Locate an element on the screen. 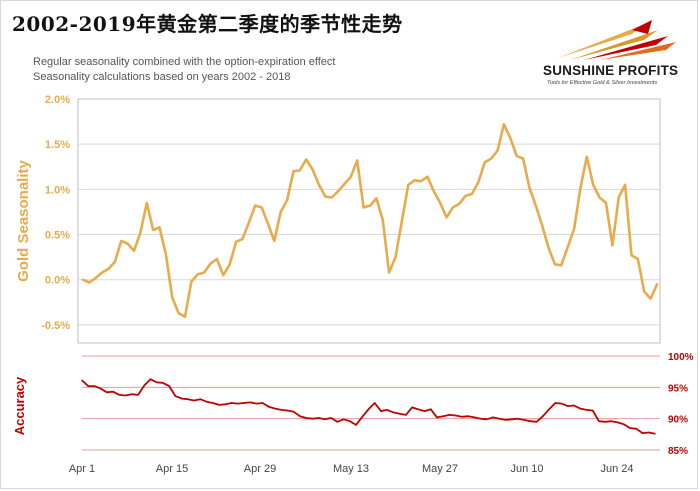  seasonality-axis-title: Gold Seasonality is located at coordinates (23, 220).